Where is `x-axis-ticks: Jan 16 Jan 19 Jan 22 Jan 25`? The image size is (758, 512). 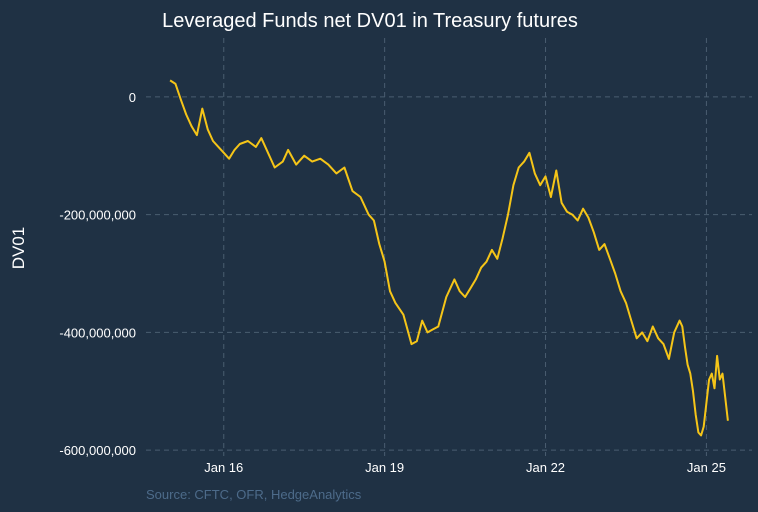 x-axis-ticks: Jan 16 Jan 19 Jan 22 Jan 25 is located at coordinates (465, 467).